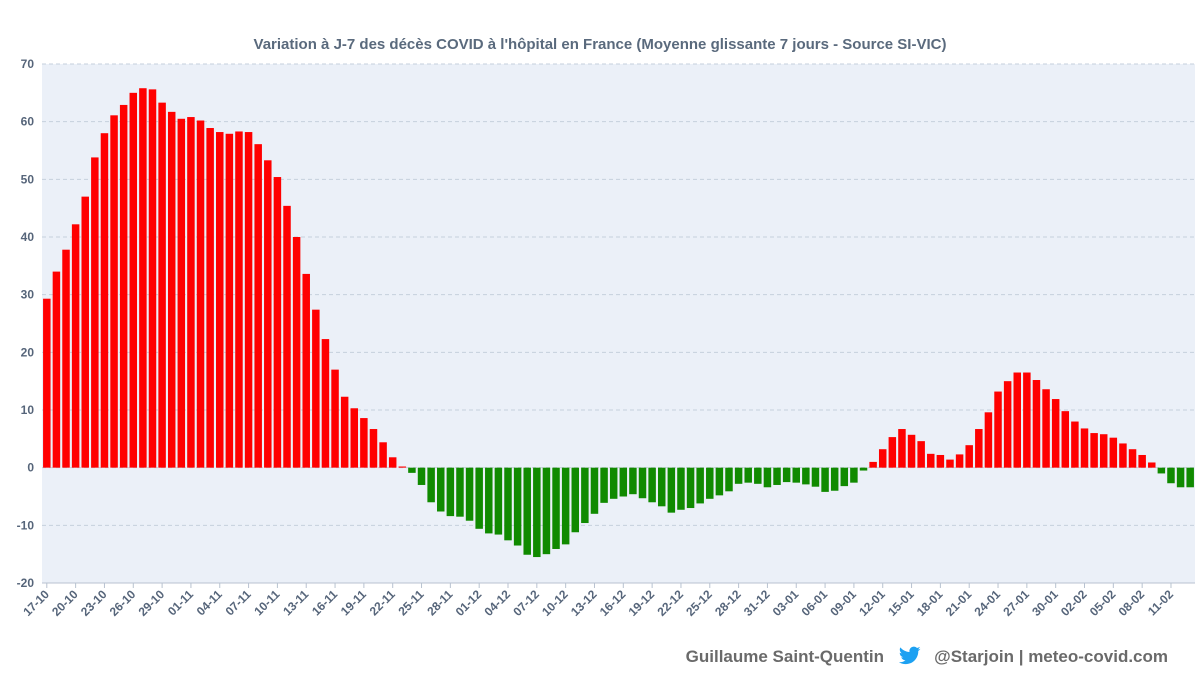  I want to click on y-tick-label: -10, so click(26, 525).